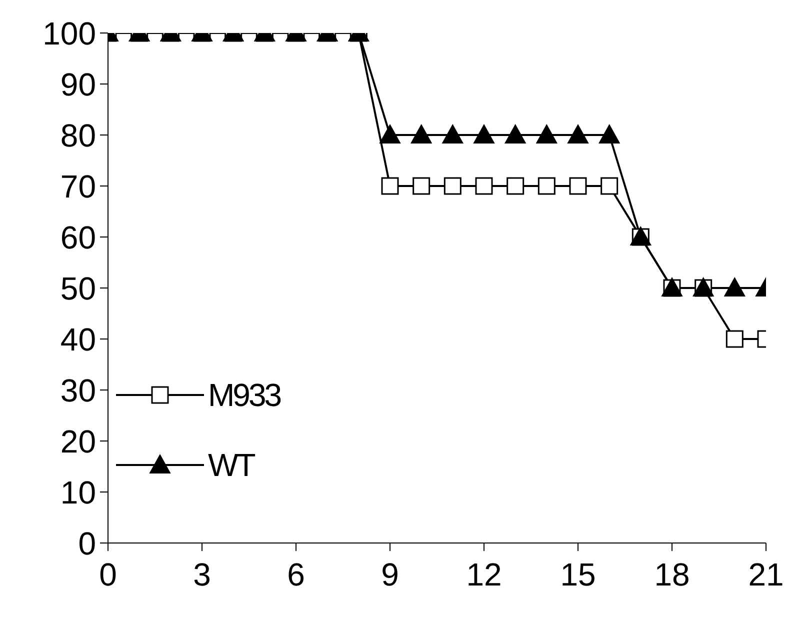 Image resolution: width=792 pixels, height=625 pixels. I want to click on x-tick-label: 3, so click(202, 574).